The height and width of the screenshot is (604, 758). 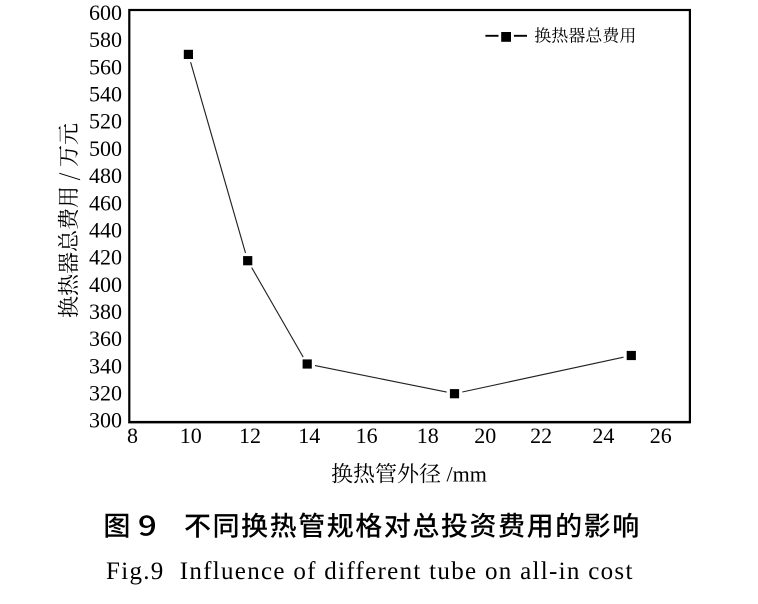 I want to click on svg-text: 440, so click(x=105, y=230).